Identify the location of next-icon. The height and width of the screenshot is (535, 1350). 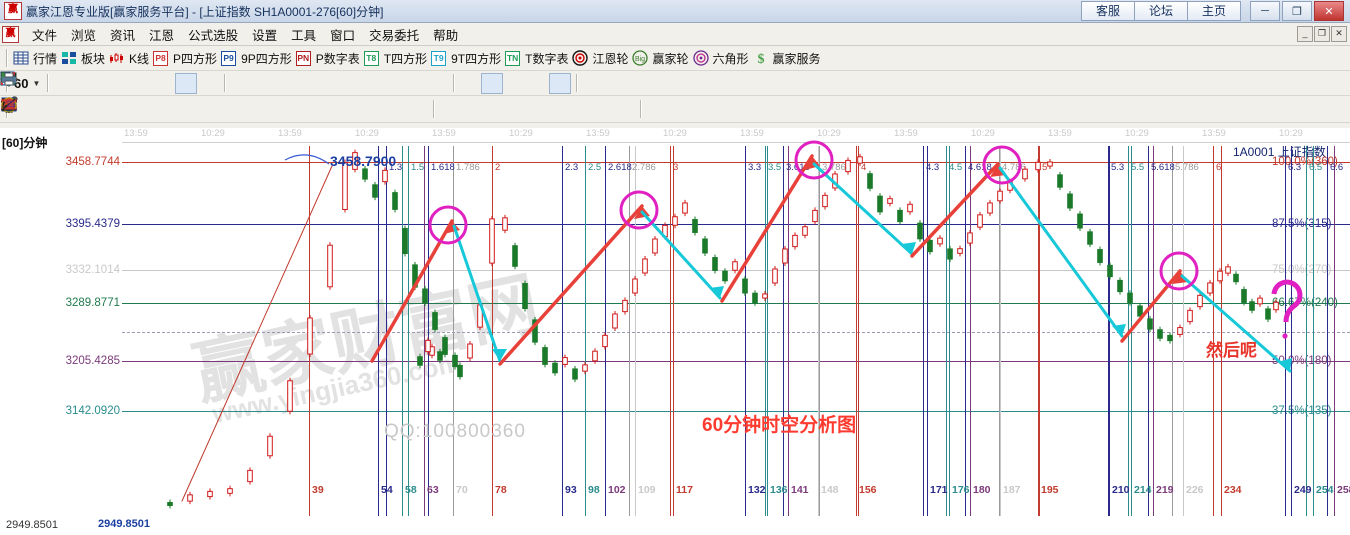
(159, 83).